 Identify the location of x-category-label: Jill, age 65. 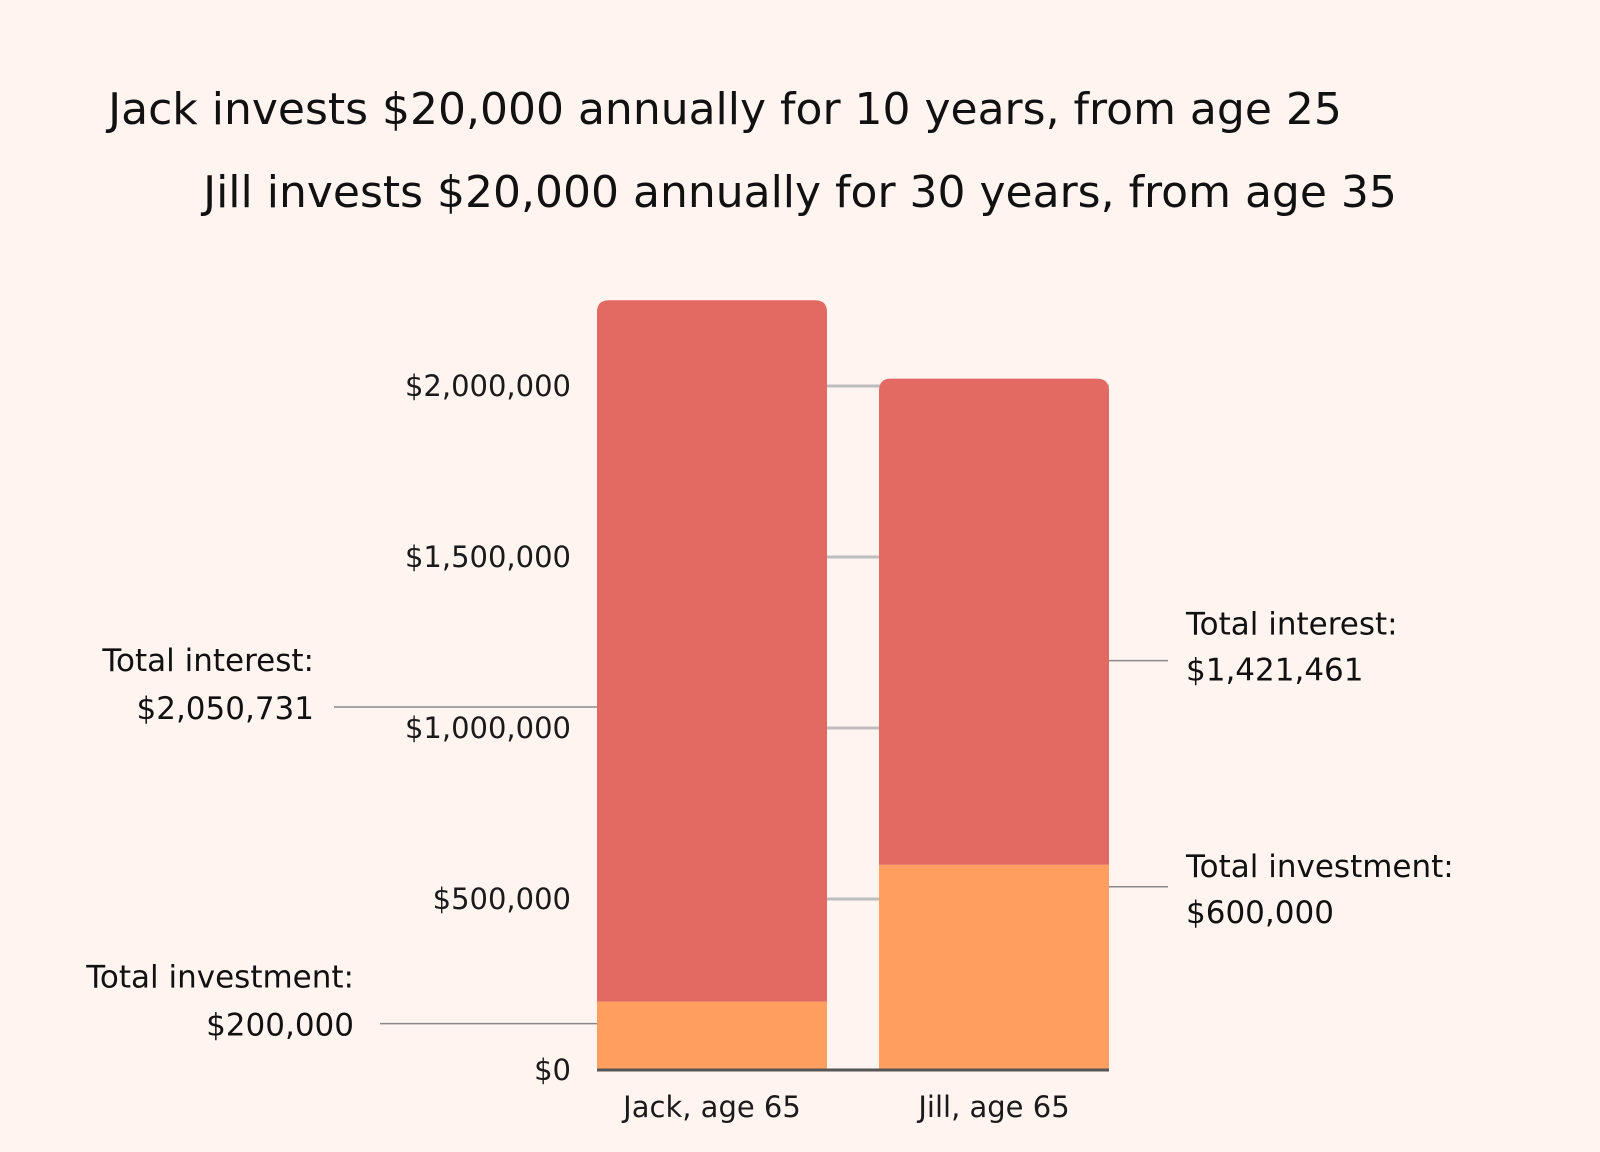
(992, 1107).